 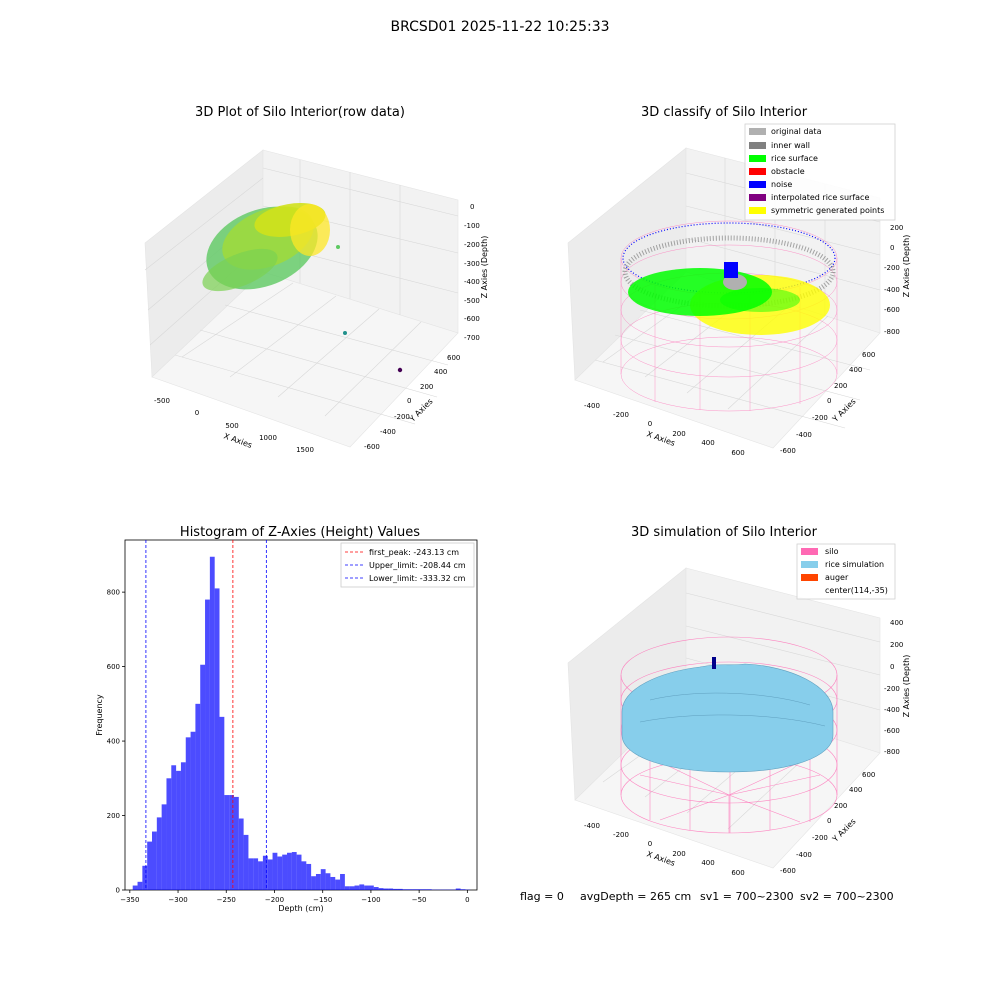 What do you see at coordinates (868, 355) in the screenshot?
I see `classify-3d-ytick: 600` at bounding box center [868, 355].